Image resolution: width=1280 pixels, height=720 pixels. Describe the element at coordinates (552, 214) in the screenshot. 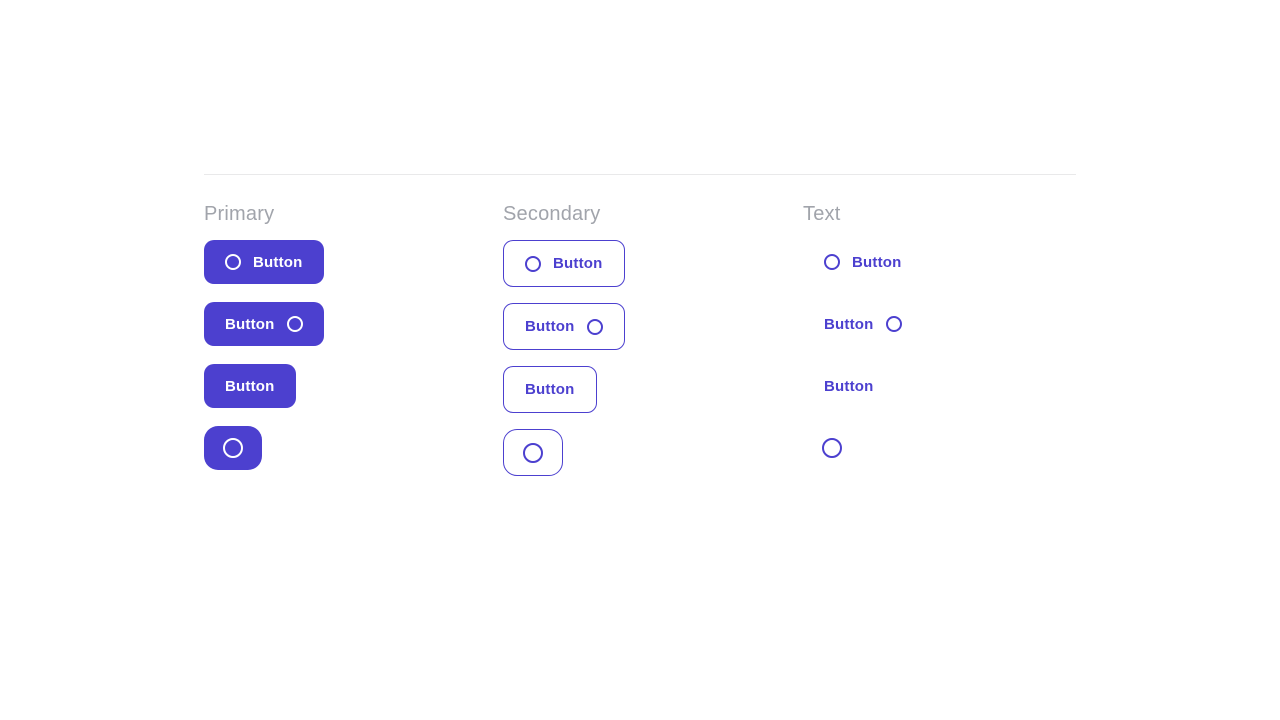

I see `section-heading-secondary: Secondary` at that location.